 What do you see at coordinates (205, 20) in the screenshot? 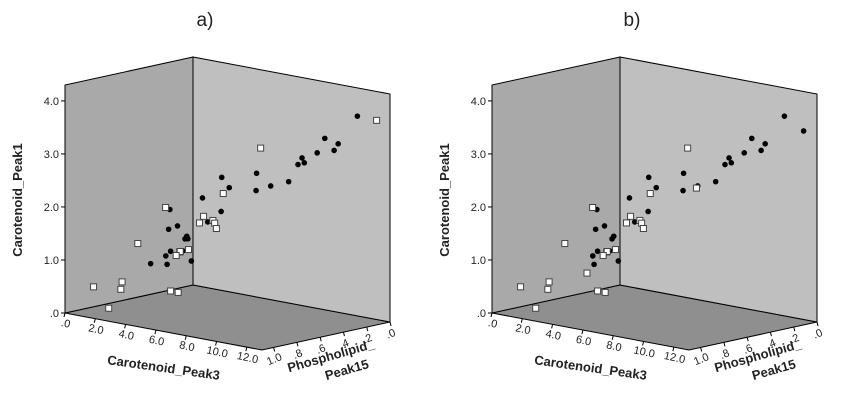
I see `chart-title: a)` at bounding box center [205, 20].